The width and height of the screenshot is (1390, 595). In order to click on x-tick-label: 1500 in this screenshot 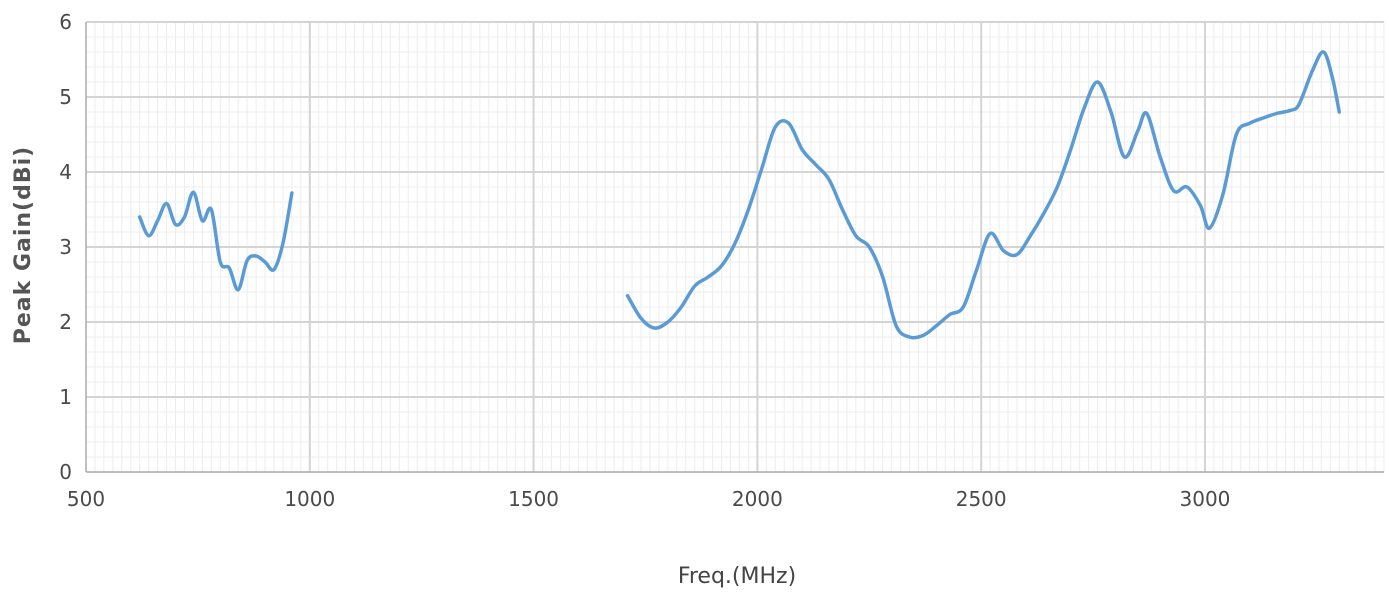, I will do `click(533, 499)`.